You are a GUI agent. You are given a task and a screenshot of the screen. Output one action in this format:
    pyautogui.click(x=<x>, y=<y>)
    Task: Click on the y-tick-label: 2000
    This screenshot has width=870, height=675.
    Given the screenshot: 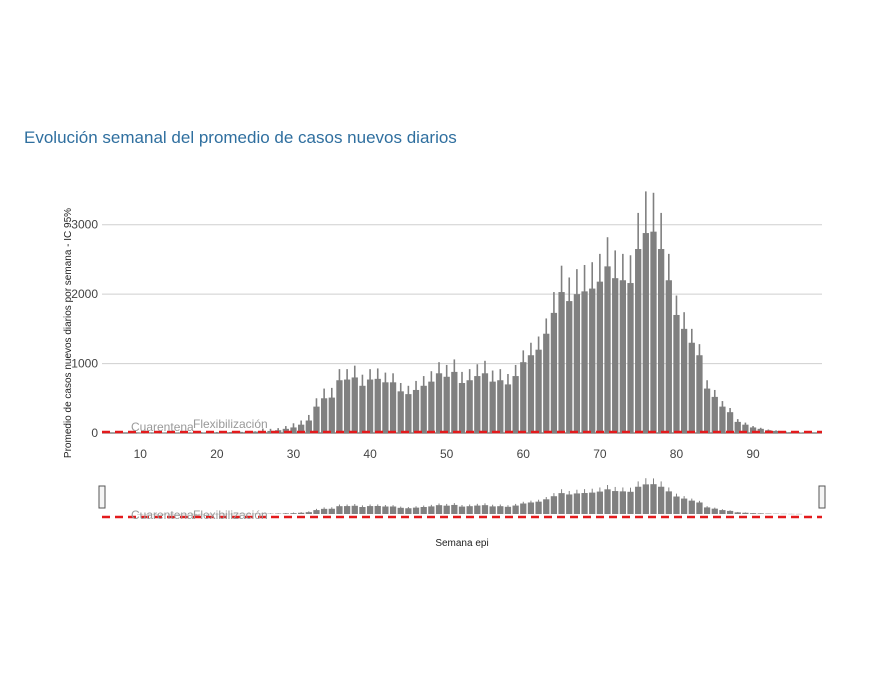 What is the action you would take?
    pyautogui.click(x=84, y=294)
    